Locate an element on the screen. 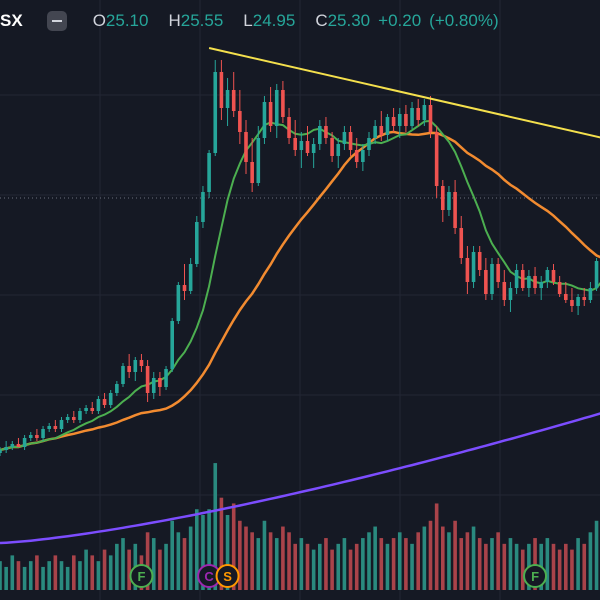  event-marker-c: C is located at coordinates (209, 576).